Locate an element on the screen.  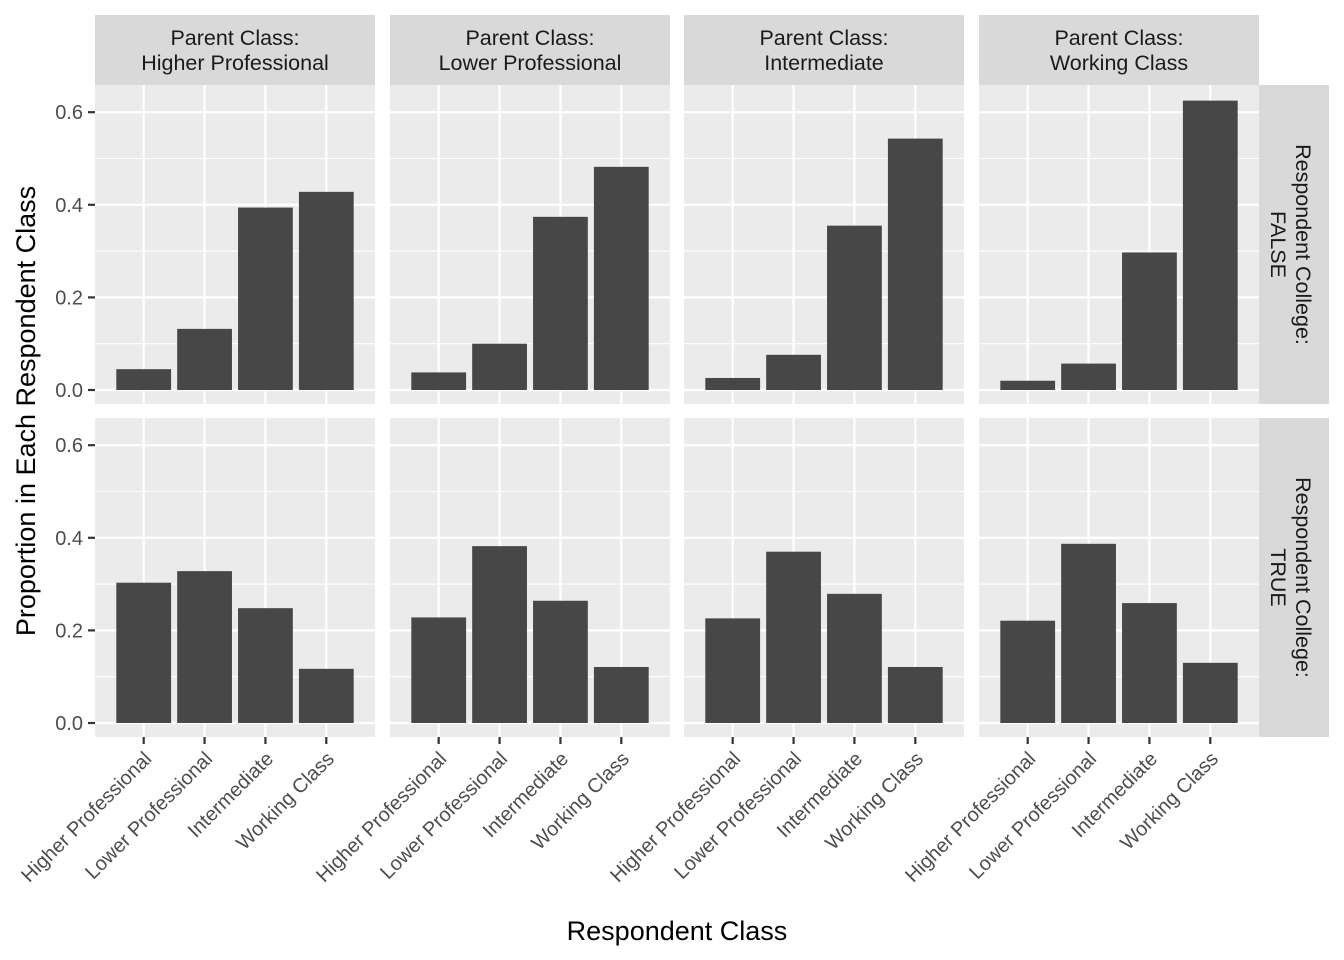
column-strip-label: Lower Professional is located at coordinates (530, 63).